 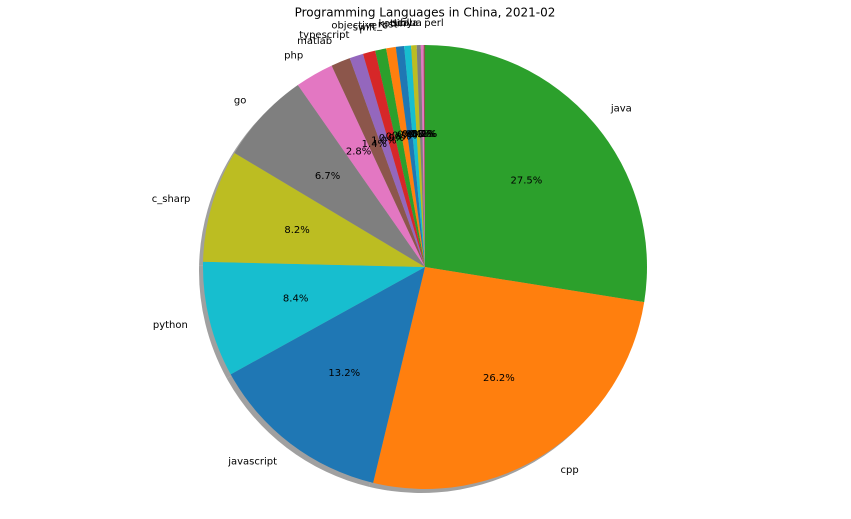 I want to click on slice-label: typescript, so click(x=324, y=35).